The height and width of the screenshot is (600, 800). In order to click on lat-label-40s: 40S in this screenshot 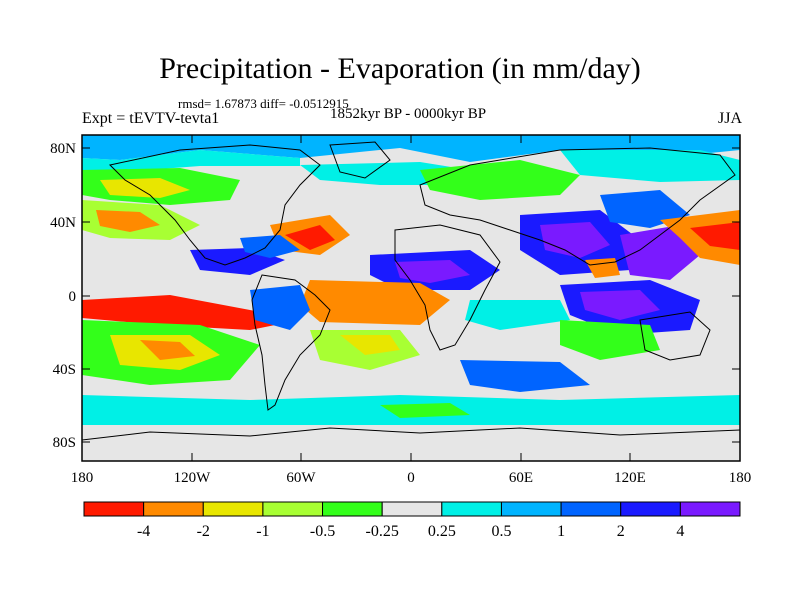, I will do `click(64, 370)`.